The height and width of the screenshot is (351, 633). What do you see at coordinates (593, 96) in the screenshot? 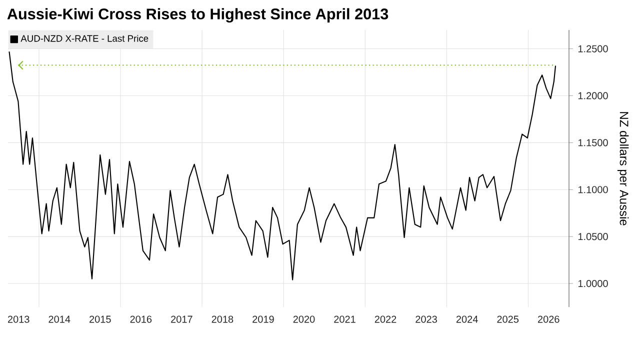
I see `y-tick-label: 1.2000` at bounding box center [593, 96].